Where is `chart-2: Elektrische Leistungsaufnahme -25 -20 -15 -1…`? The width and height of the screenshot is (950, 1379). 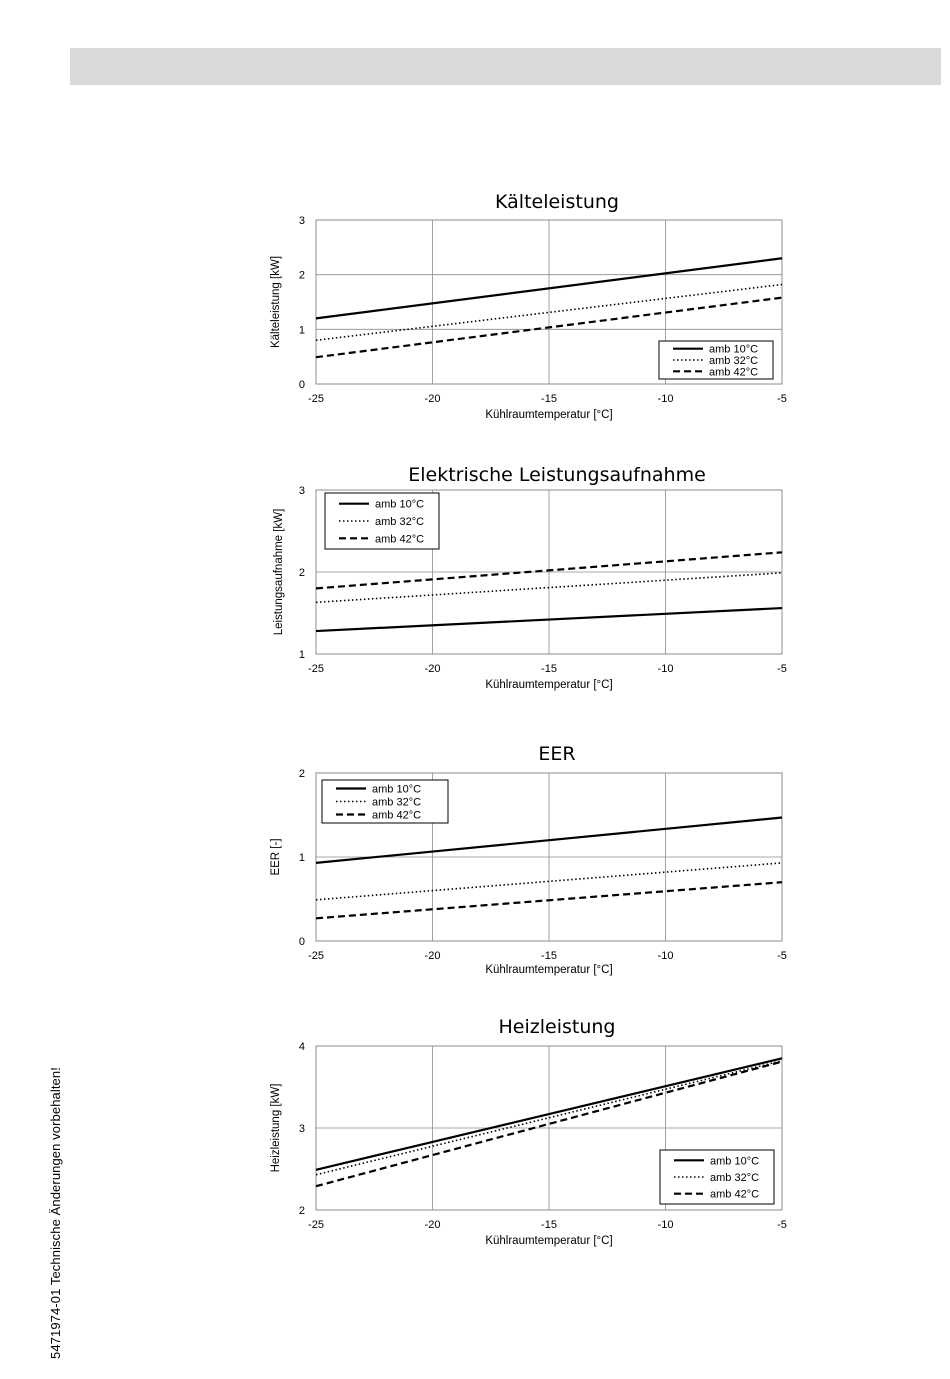
chart-2: Elektrische Leistungsaufnahme -25 -20 -15 -1… is located at coordinates (530, 577).